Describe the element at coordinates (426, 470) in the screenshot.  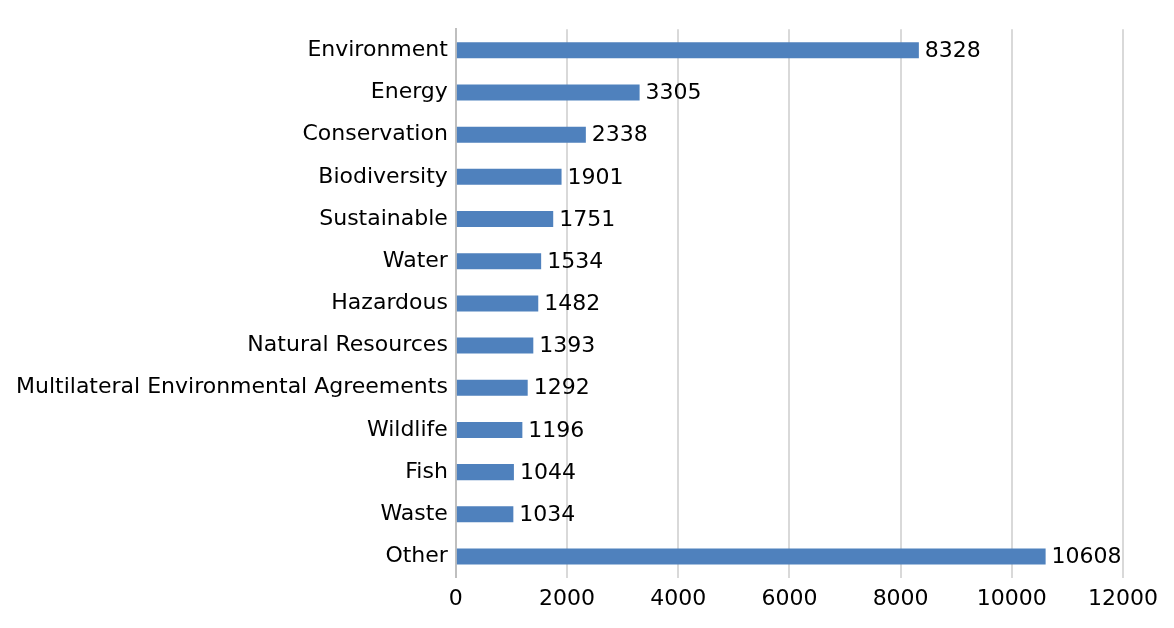
I see `y-tick-label: Fish` at that location.